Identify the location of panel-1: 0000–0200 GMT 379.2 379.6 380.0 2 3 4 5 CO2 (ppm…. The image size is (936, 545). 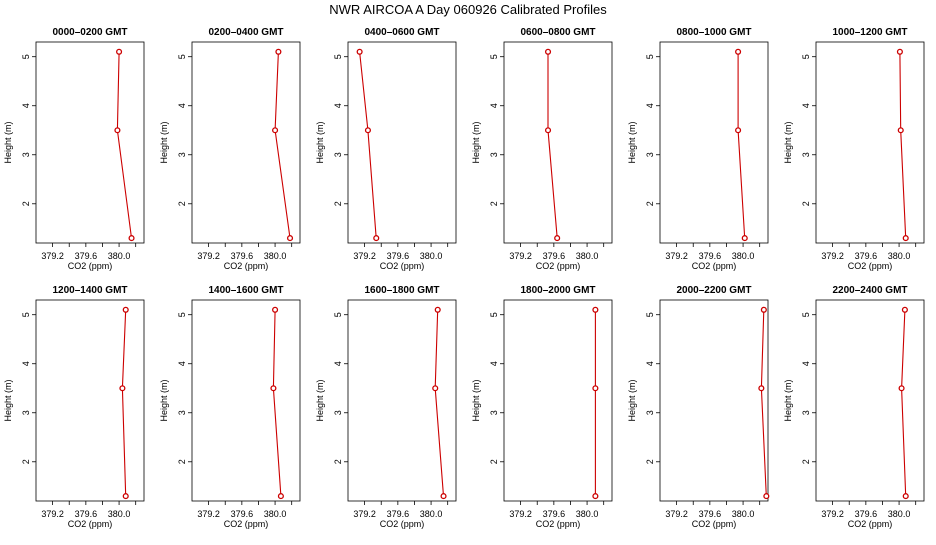
(74, 149).